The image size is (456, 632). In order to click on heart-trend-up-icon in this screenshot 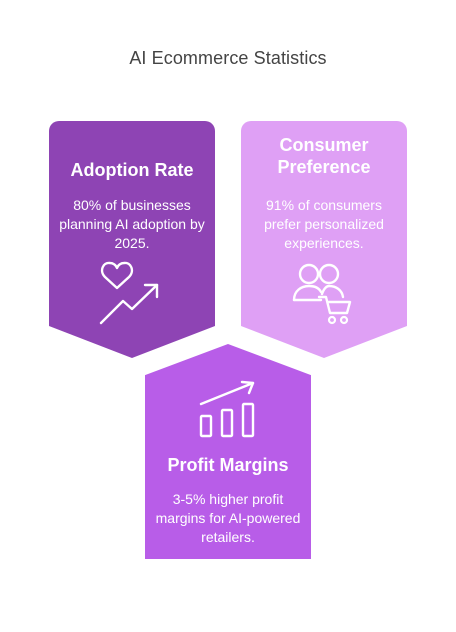, I will do `click(129, 293)`.